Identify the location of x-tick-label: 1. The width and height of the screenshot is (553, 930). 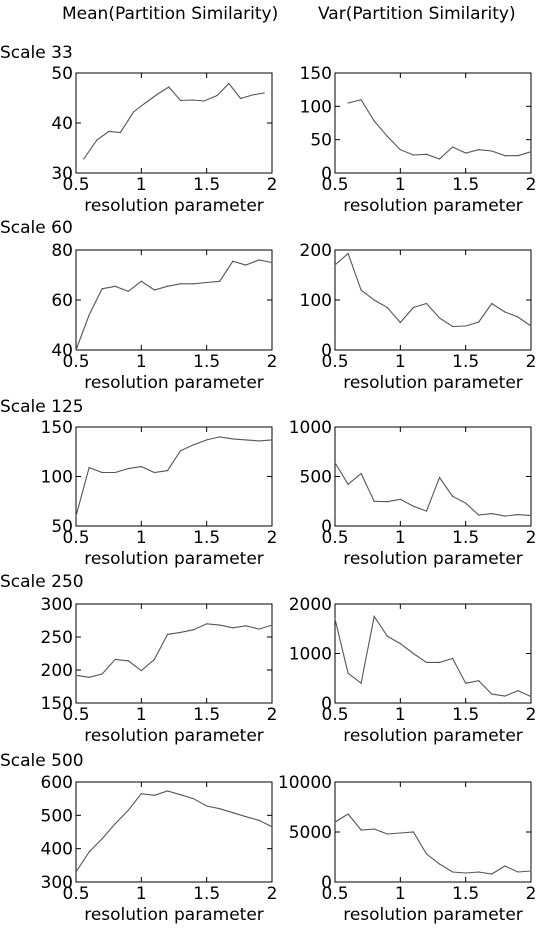
(141, 894).